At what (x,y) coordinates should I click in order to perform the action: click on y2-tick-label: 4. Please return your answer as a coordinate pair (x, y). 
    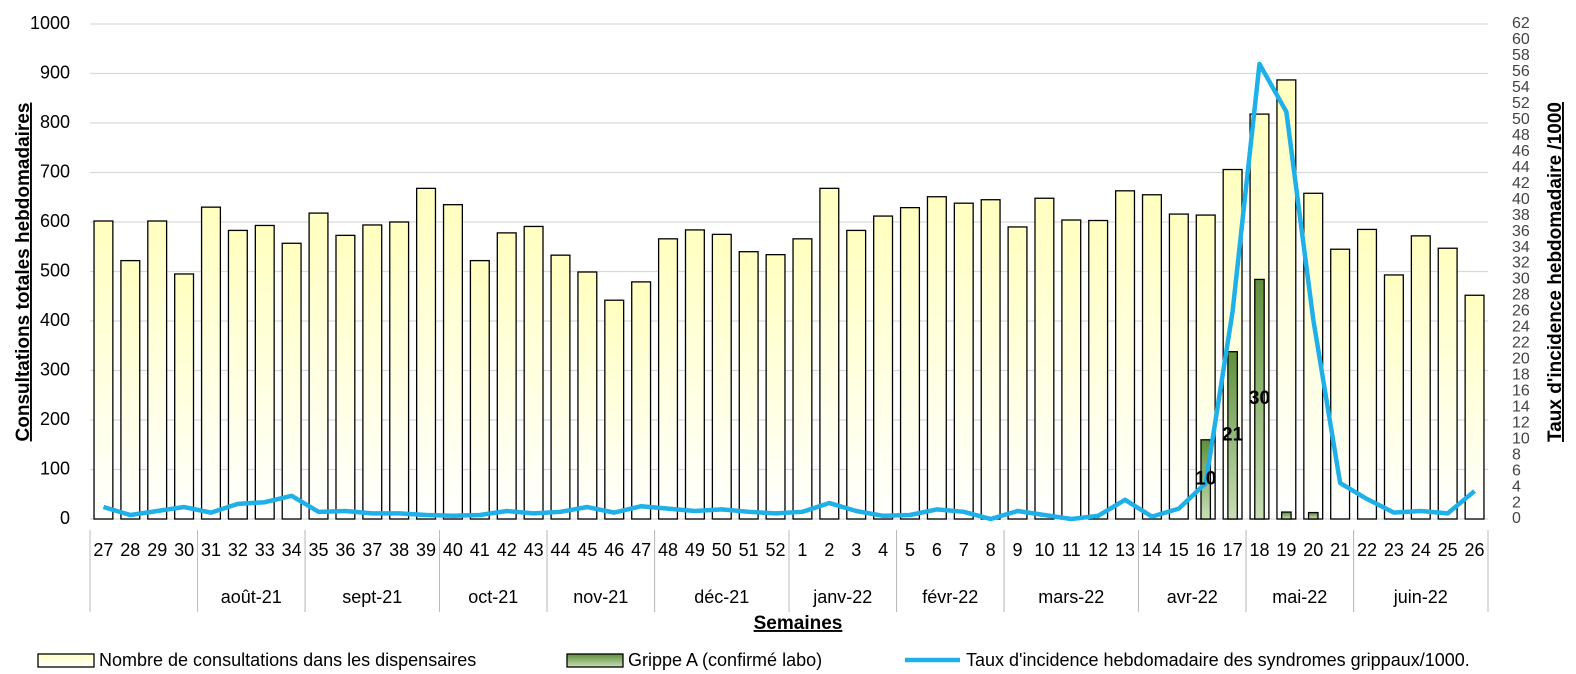
    Looking at the image, I should click on (1516, 486).